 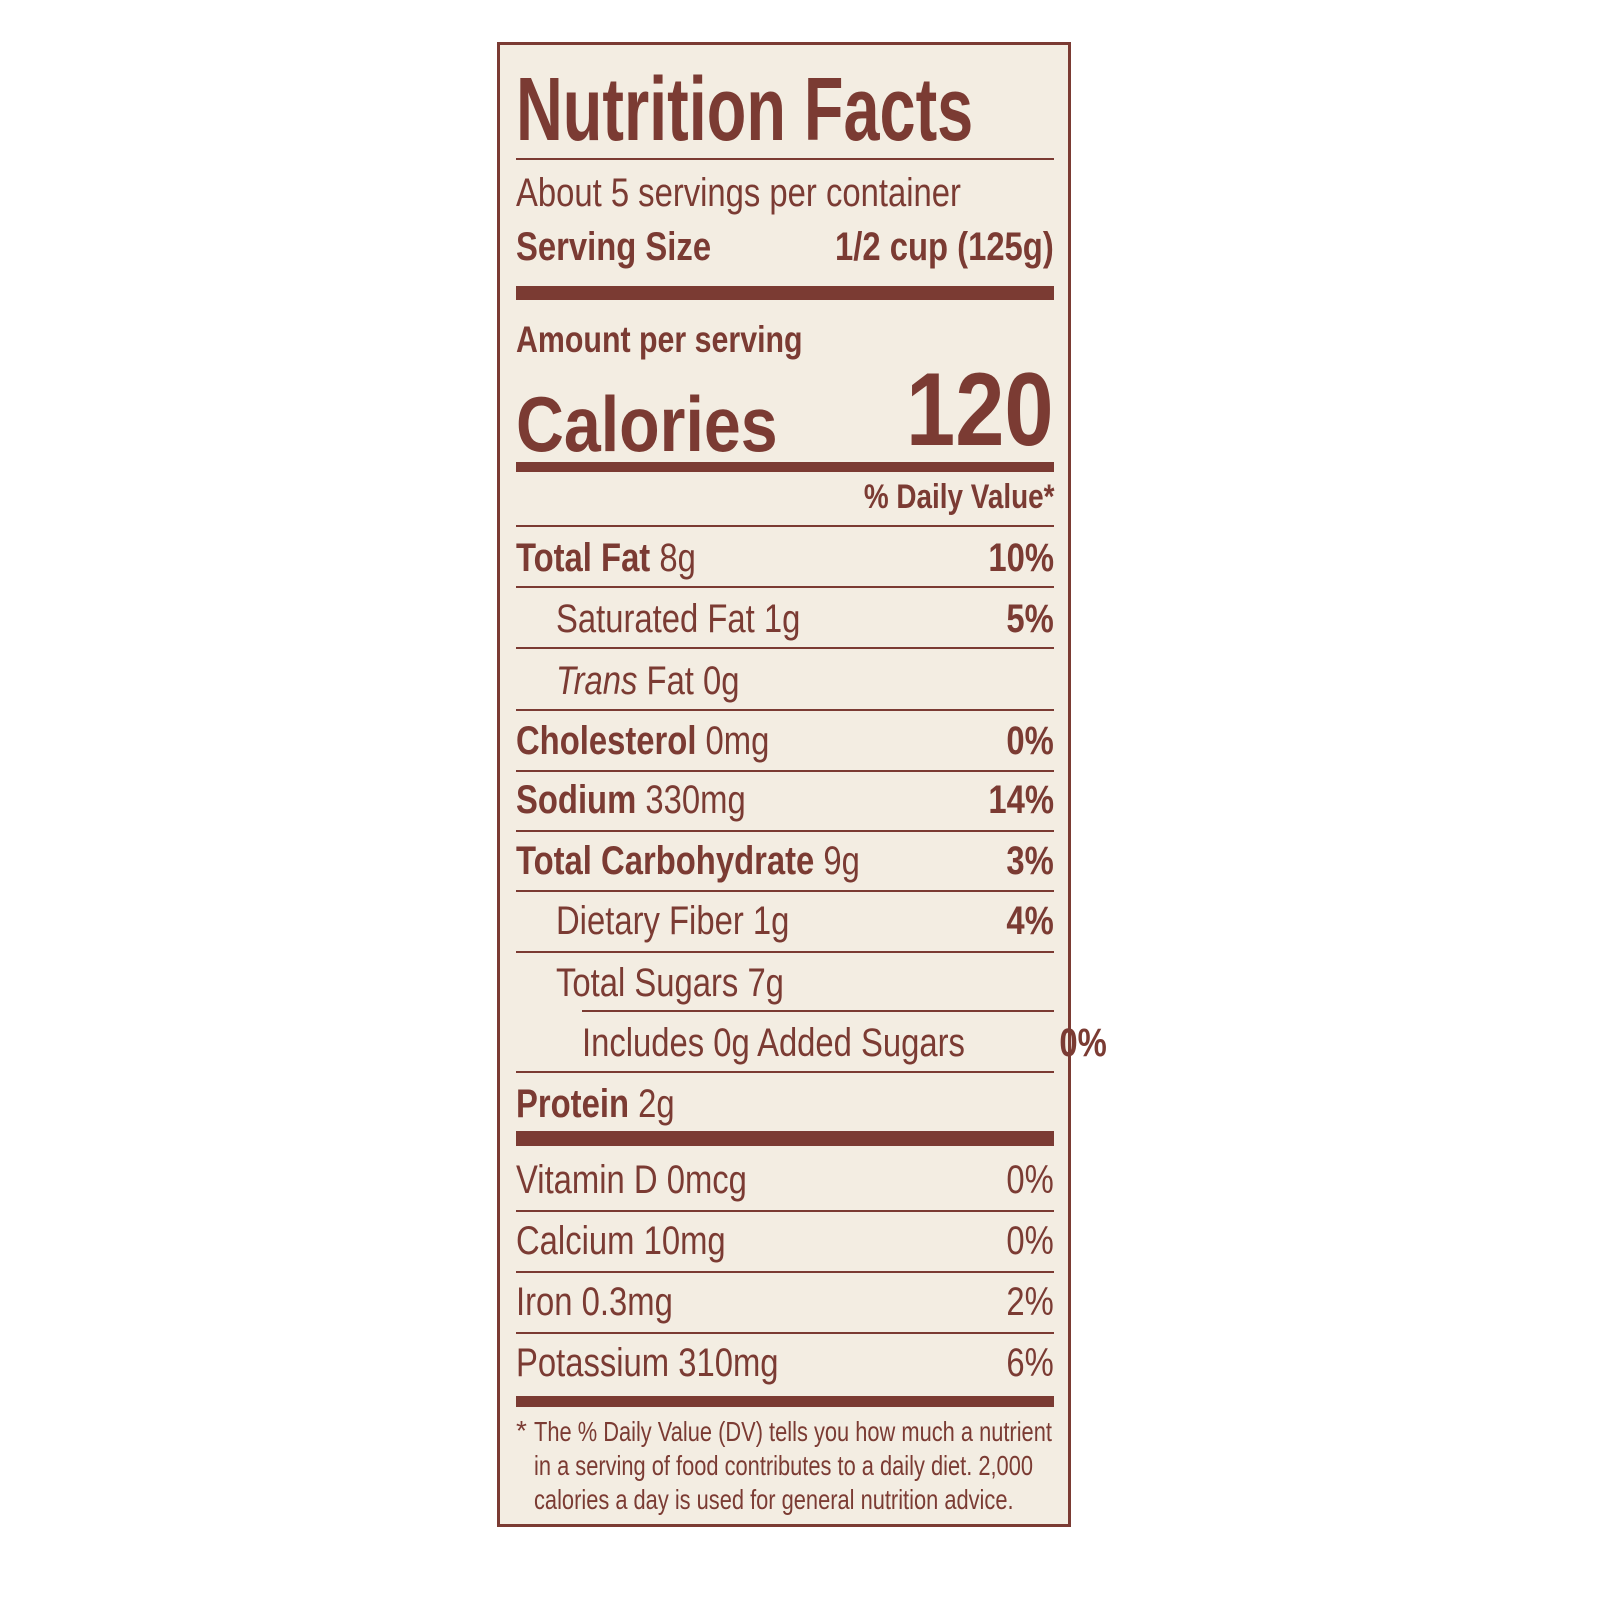 What do you see at coordinates (1030, 860) in the screenshot?
I see `nutrient-dv: 3%` at bounding box center [1030, 860].